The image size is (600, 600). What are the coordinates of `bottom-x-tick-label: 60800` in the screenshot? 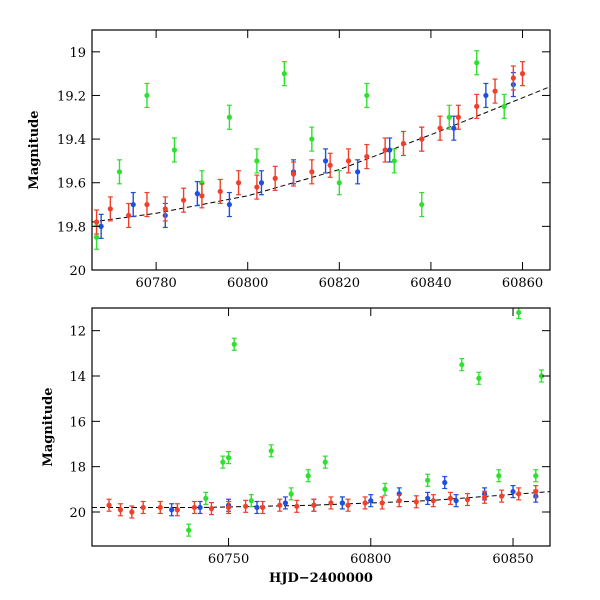 It's located at (370, 559).